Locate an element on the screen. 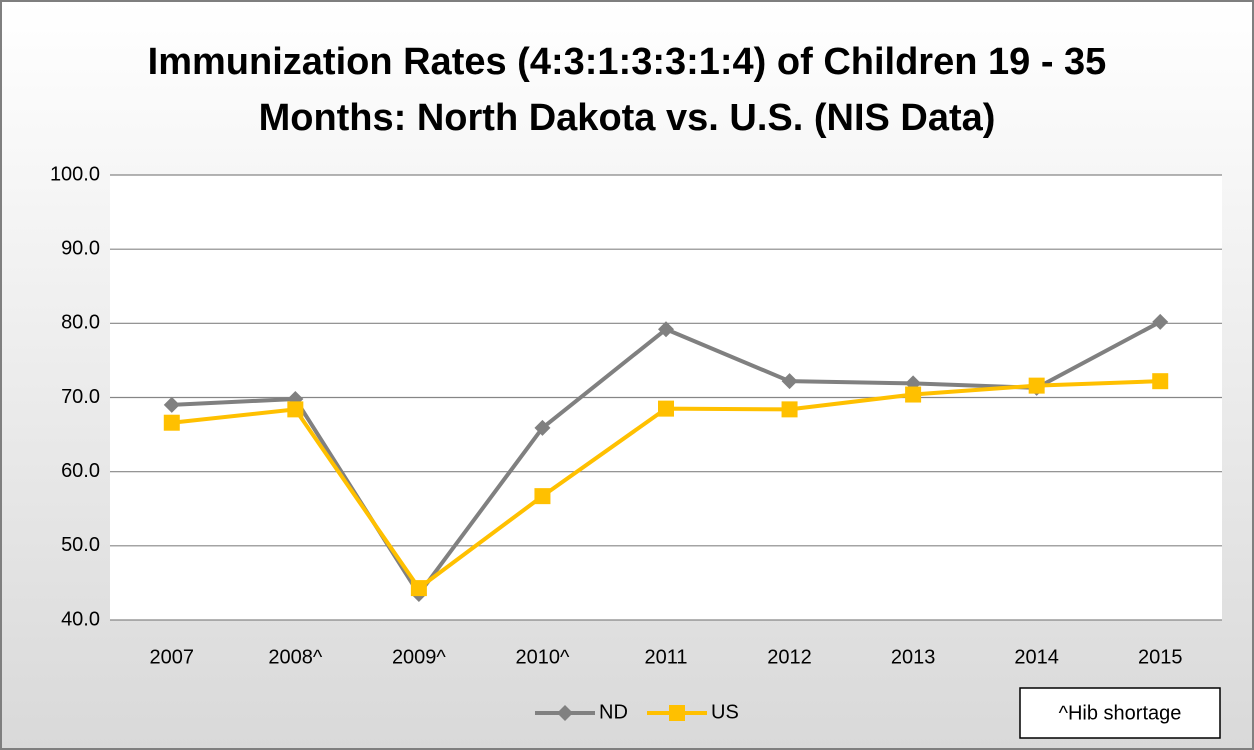 This screenshot has height=750, width=1254. annotation-box is located at coordinates (1120, 713).